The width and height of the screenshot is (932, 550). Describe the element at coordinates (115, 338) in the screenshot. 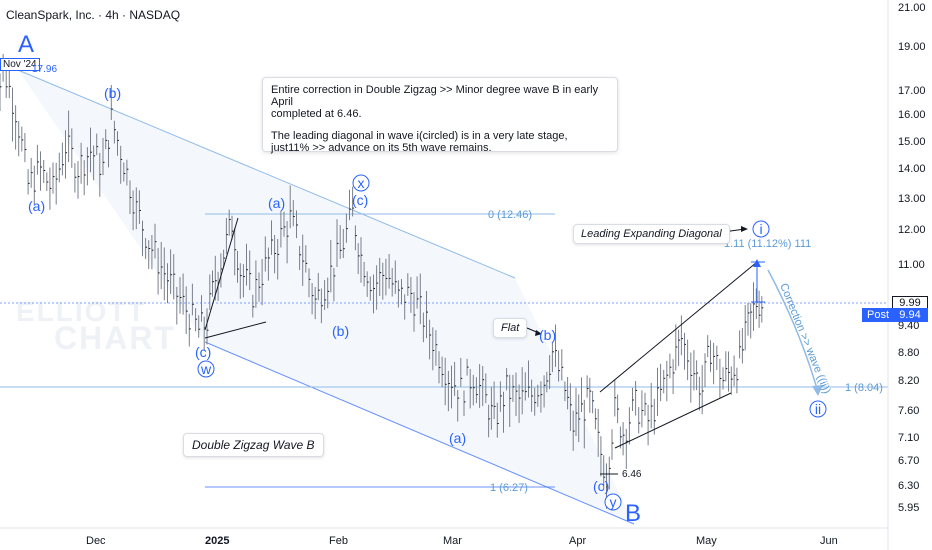

I see `watermark-line2: CHART` at that location.